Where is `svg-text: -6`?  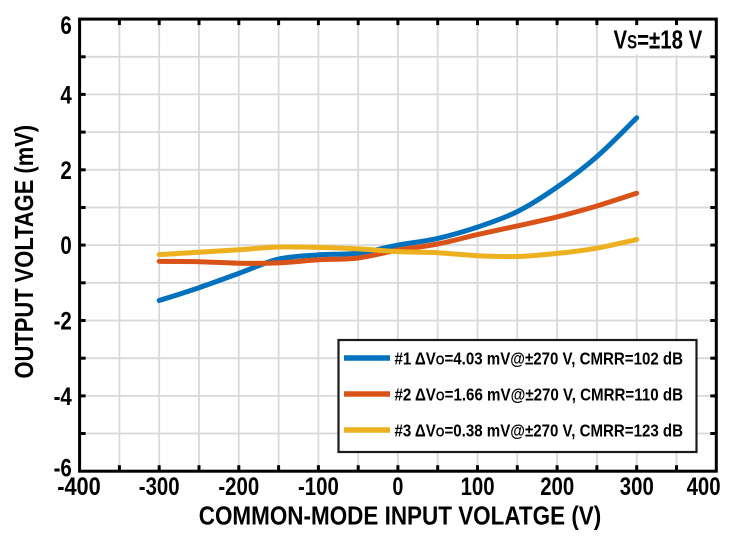 svg-text: -6 is located at coordinates (63, 469).